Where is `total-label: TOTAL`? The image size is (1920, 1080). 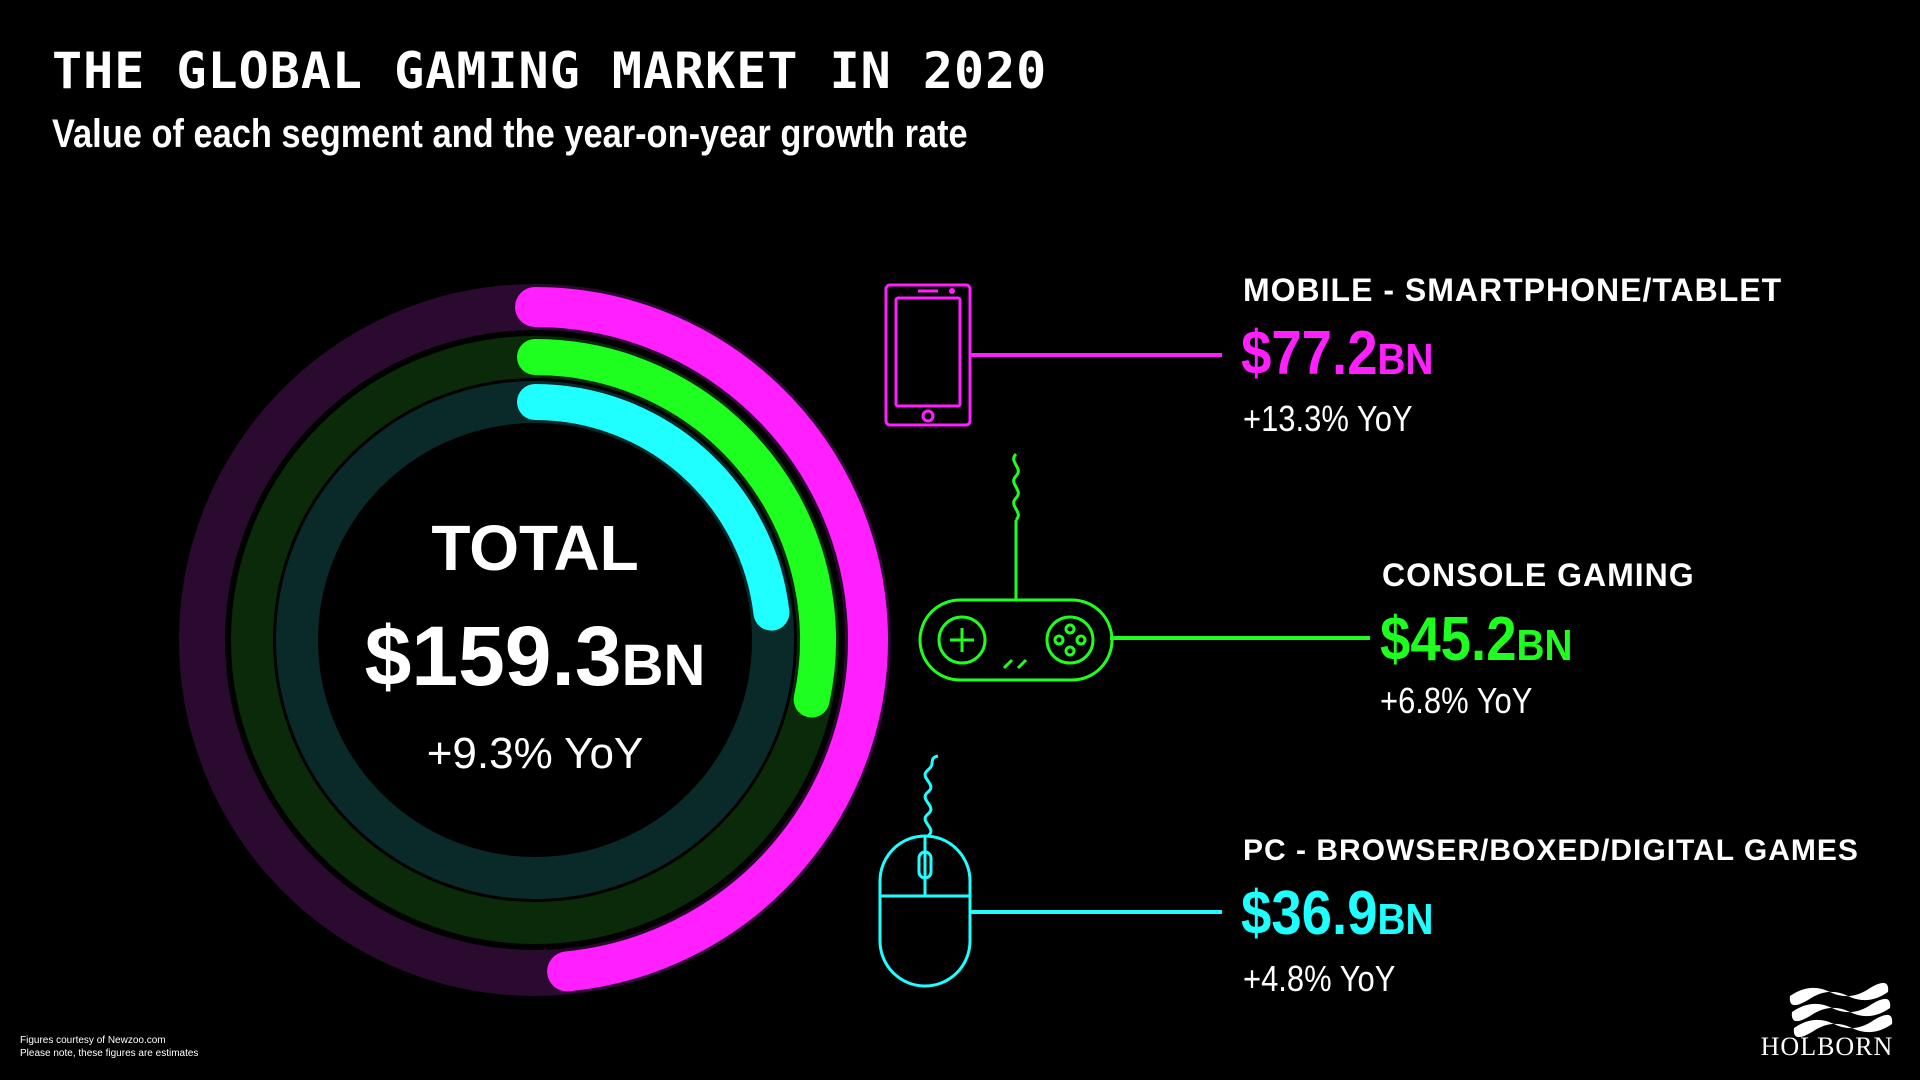
total-label: TOTAL is located at coordinates (534, 548).